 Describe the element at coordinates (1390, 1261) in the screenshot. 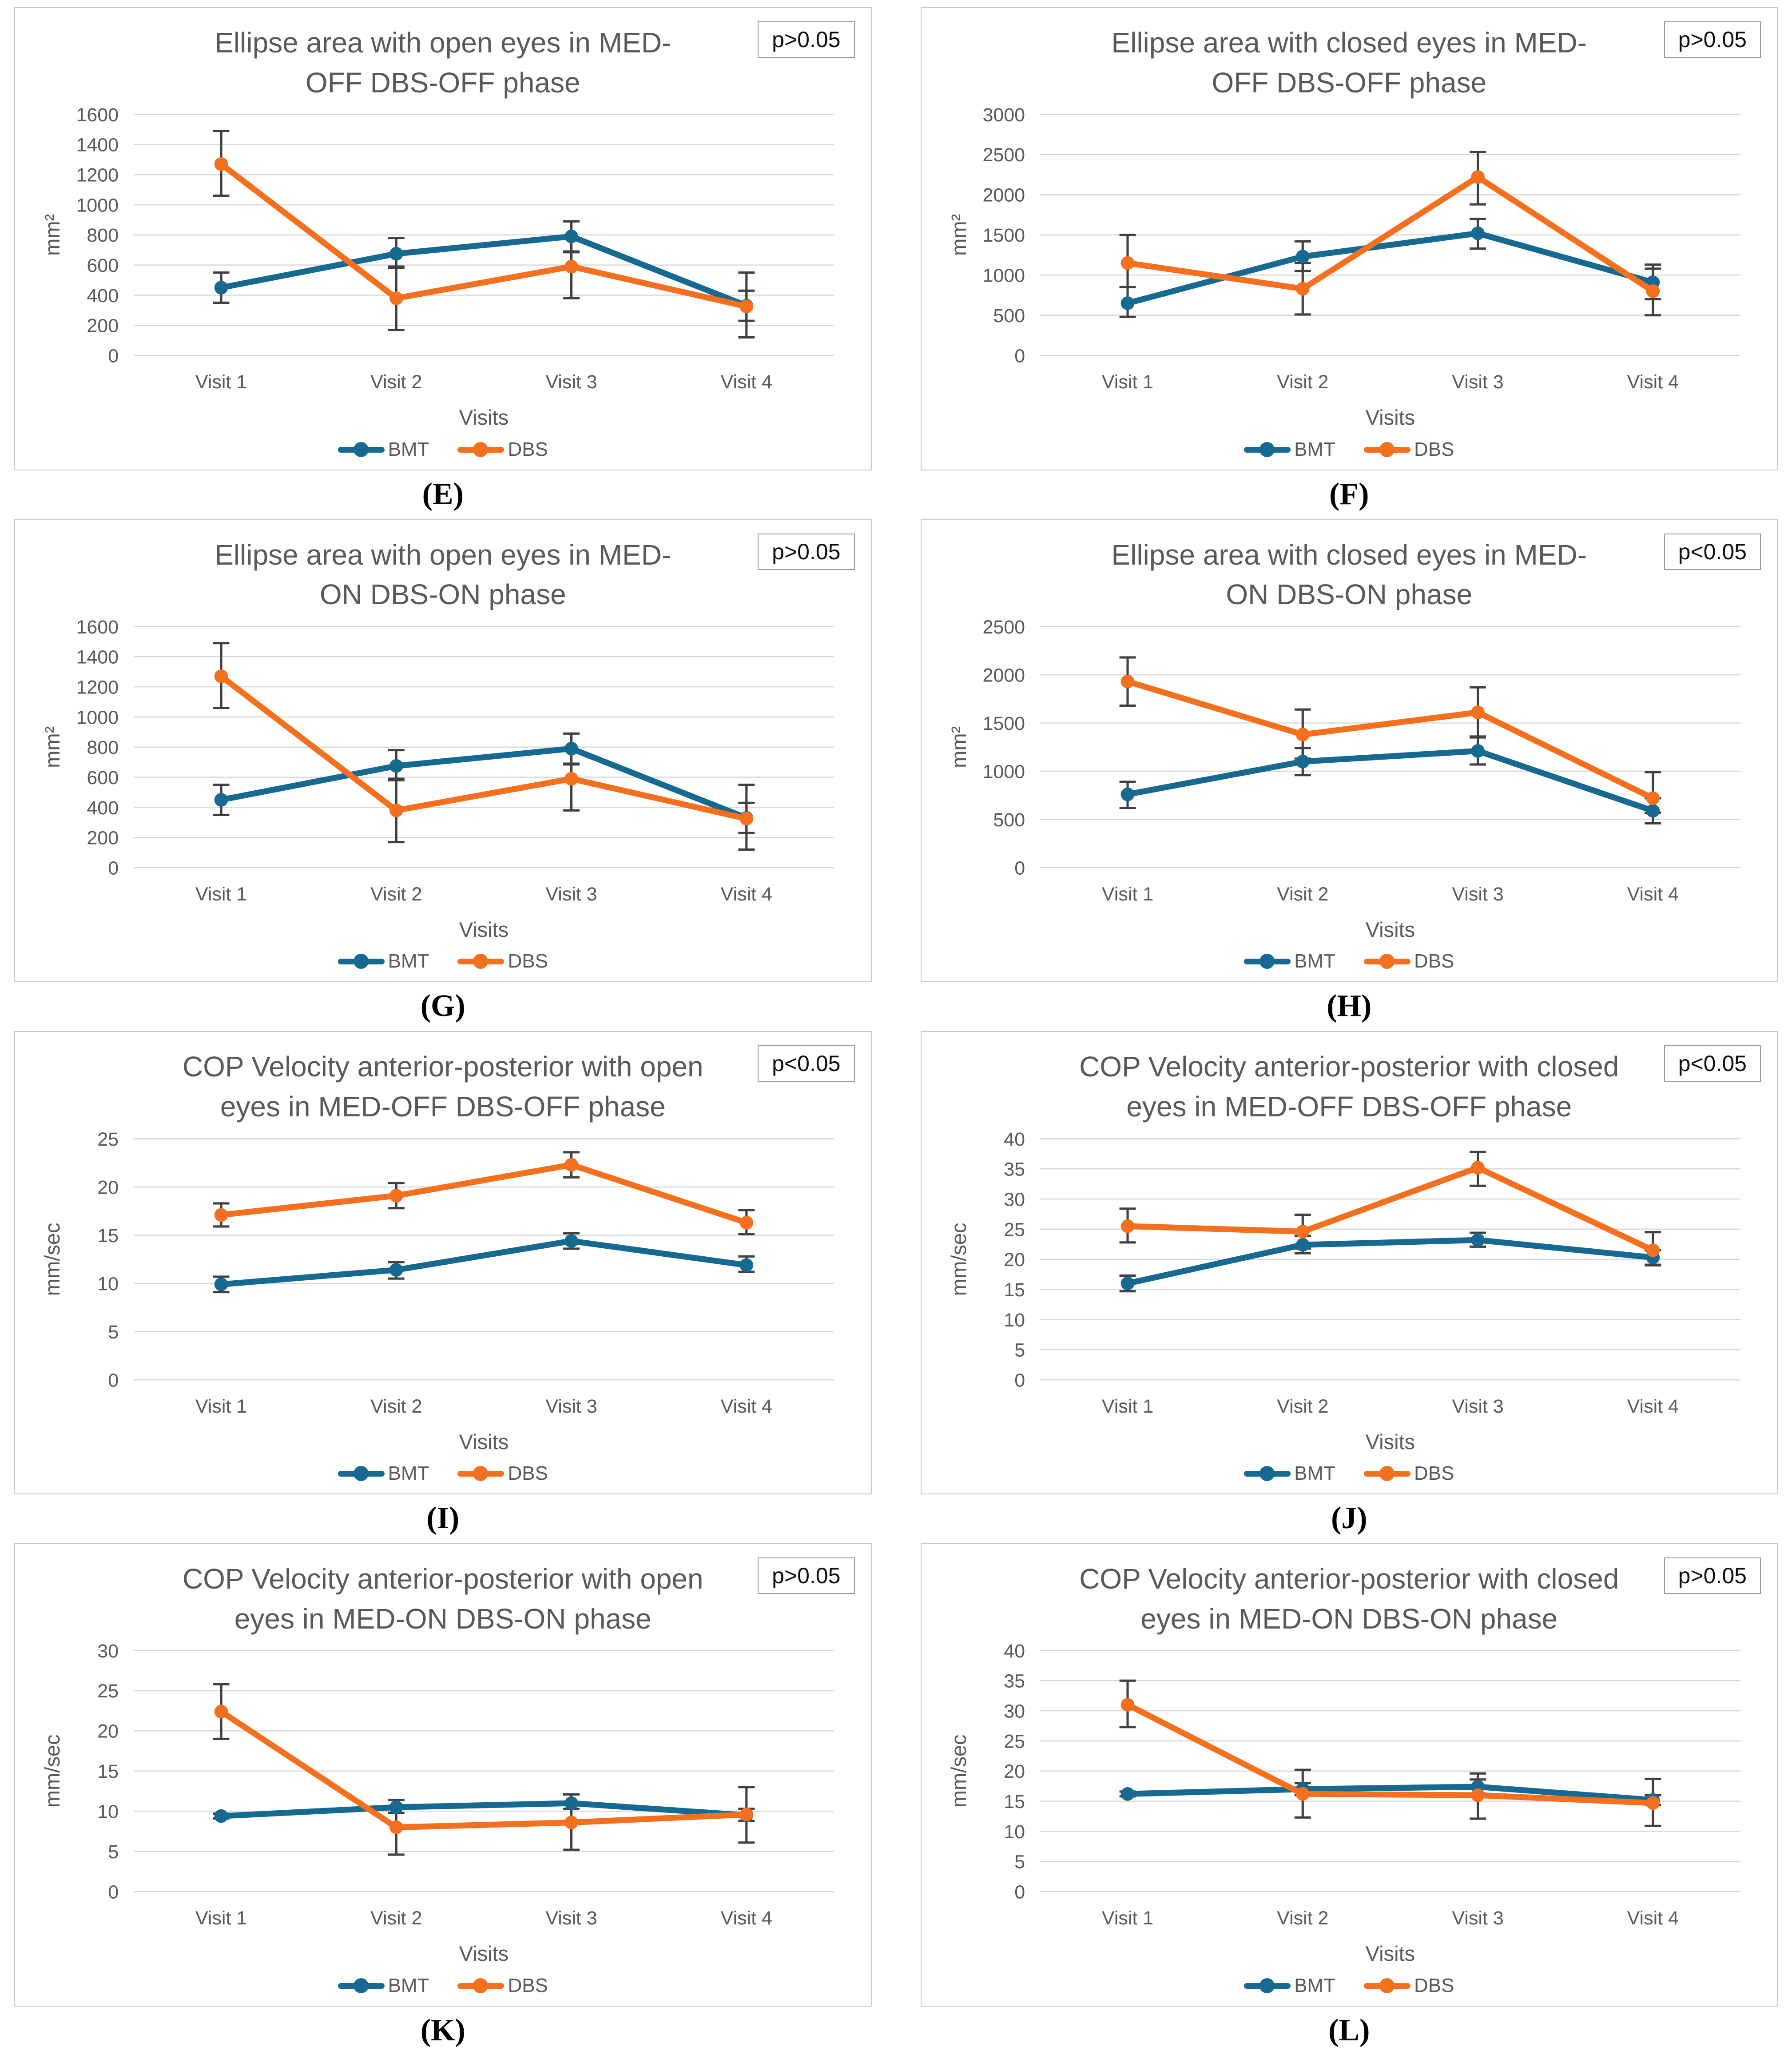

I see `series-line-BMT` at that location.